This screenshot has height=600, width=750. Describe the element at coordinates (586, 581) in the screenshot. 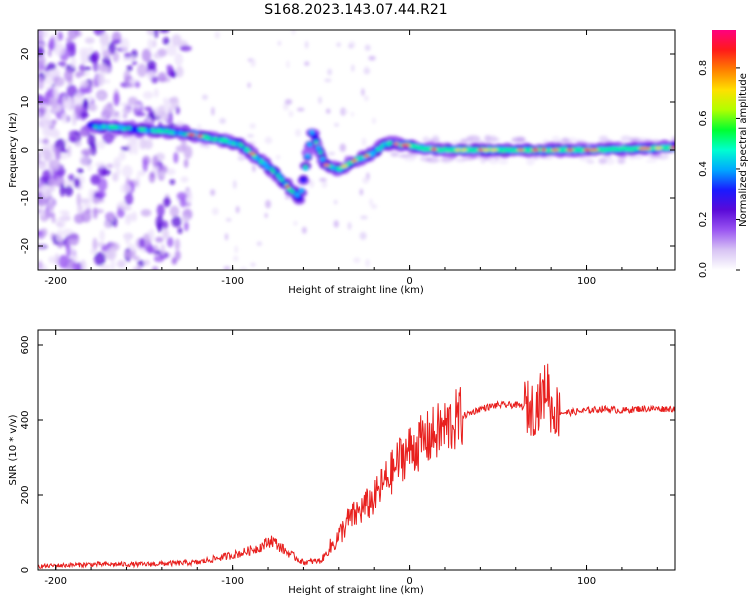

I see `snr-xtick-label: 100` at that location.